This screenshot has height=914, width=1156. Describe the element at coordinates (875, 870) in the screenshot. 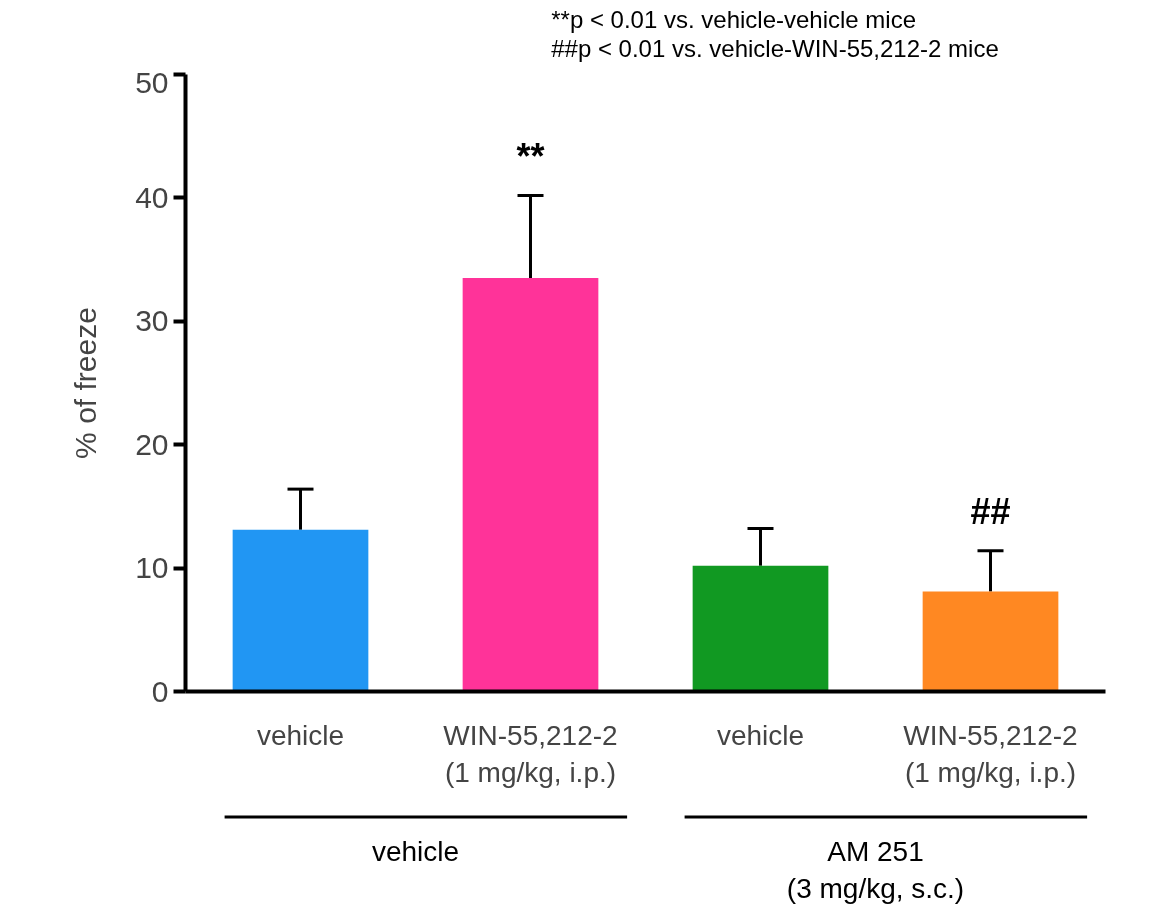

I see `text: AM 251 (3 mg/kg, s.c.)` at that location.